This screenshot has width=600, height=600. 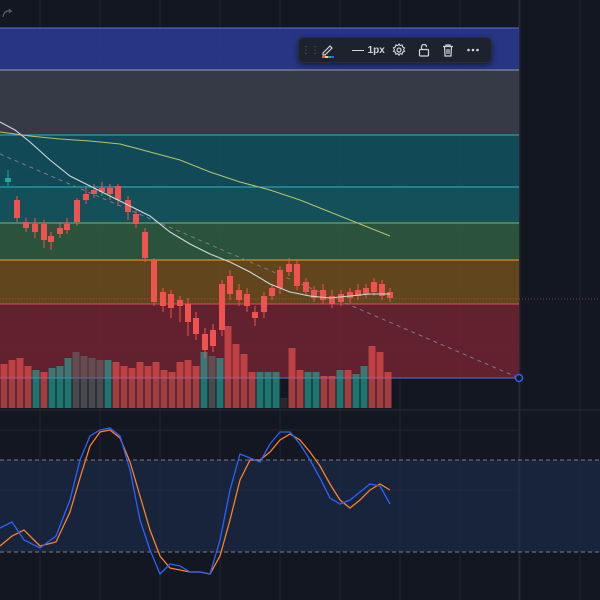 I want to click on drag-handle-icon: ⋮⋮, so click(x=310, y=50).